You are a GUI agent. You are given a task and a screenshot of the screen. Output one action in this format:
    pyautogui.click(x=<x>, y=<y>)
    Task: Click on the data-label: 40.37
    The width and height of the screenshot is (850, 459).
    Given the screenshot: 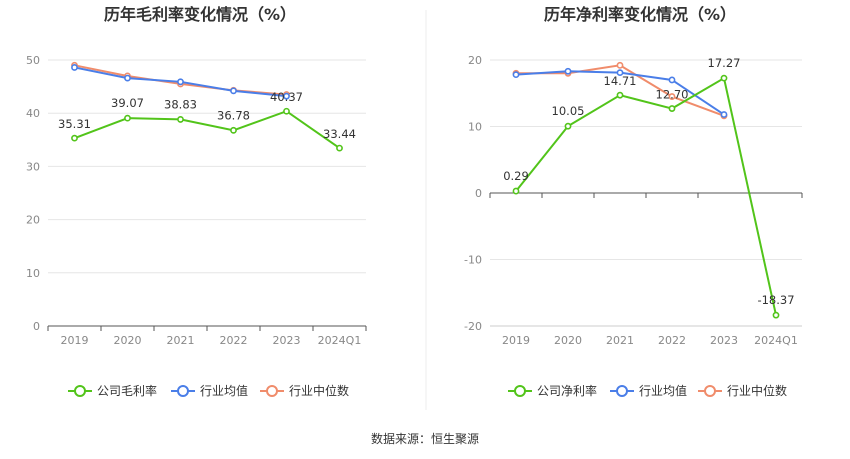 What is the action you would take?
    pyautogui.click(x=286, y=97)
    